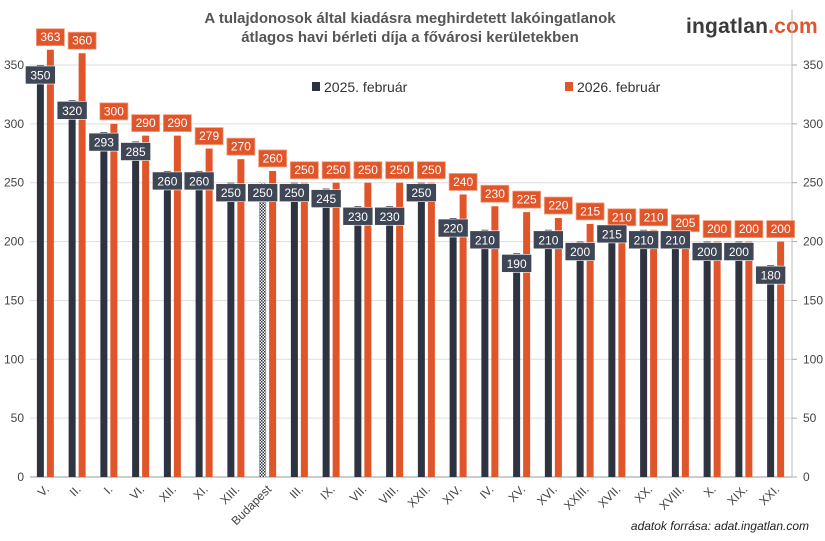 This screenshot has width=825, height=541. What do you see at coordinates (241, 147) in the screenshot?
I see `data-label-2026: 270` at bounding box center [241, 147].